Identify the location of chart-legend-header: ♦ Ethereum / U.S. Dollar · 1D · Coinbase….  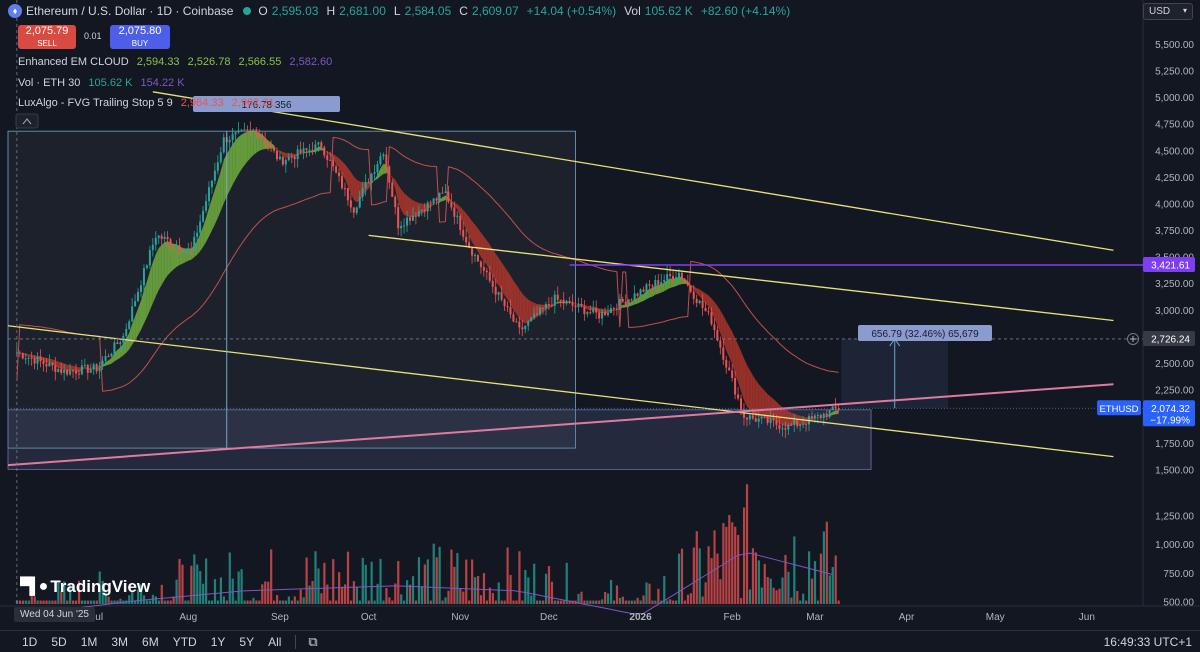
(401, 11).